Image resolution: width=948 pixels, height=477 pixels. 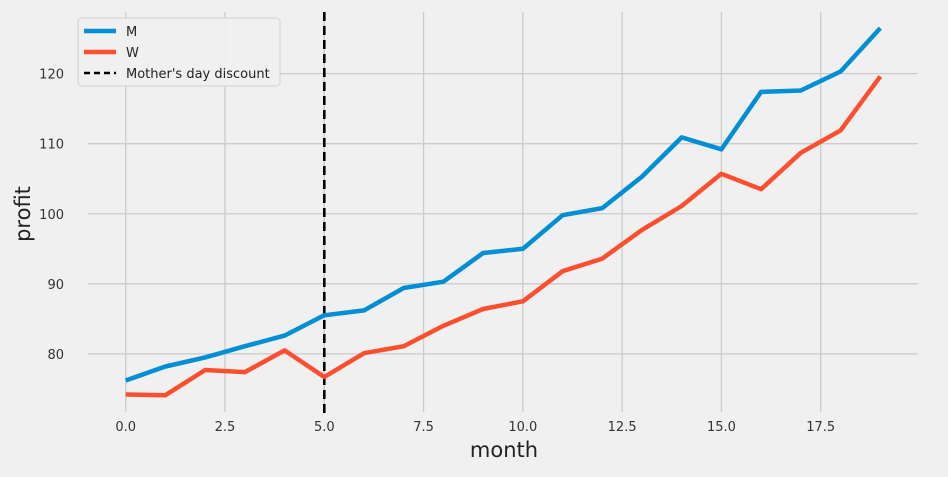 I want to click on x-tick-label: 5.0, so click(x=324, y=427).